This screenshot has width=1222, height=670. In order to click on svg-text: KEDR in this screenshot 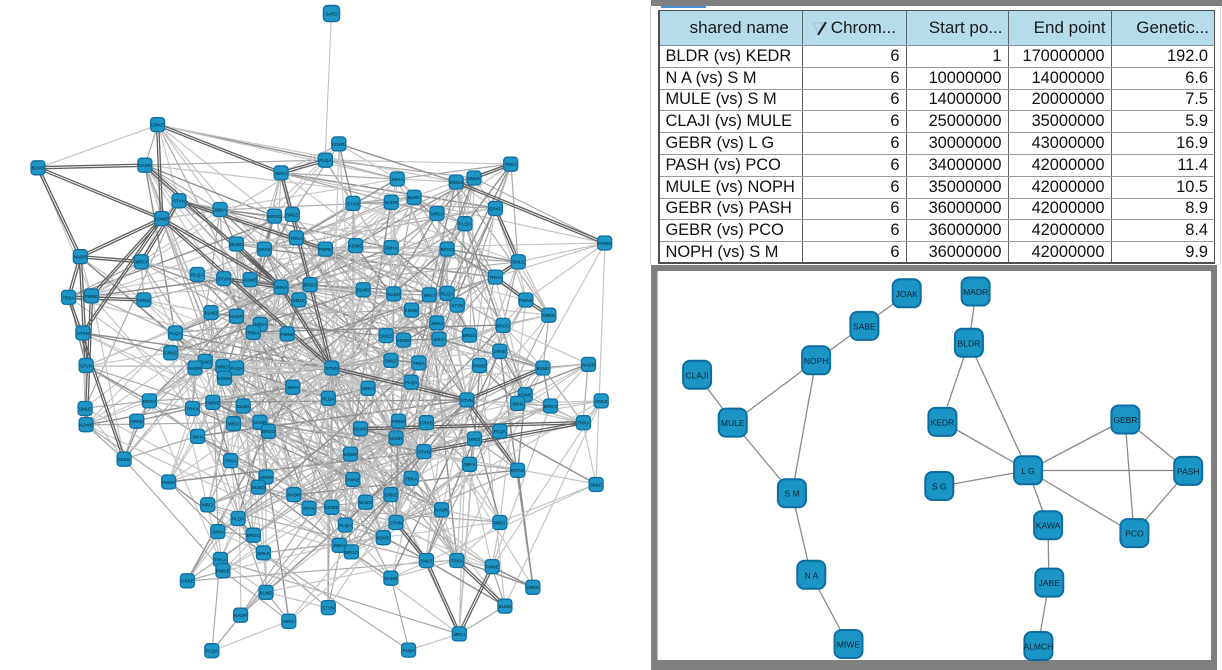, I will do `click(943, 422)`.